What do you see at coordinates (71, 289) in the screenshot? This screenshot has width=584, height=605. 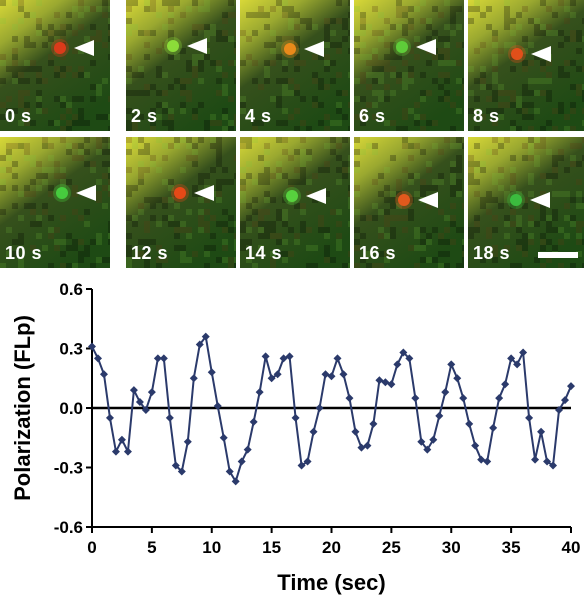 I see `y-tick-label: 0.6` at bounding box center [71, 289].